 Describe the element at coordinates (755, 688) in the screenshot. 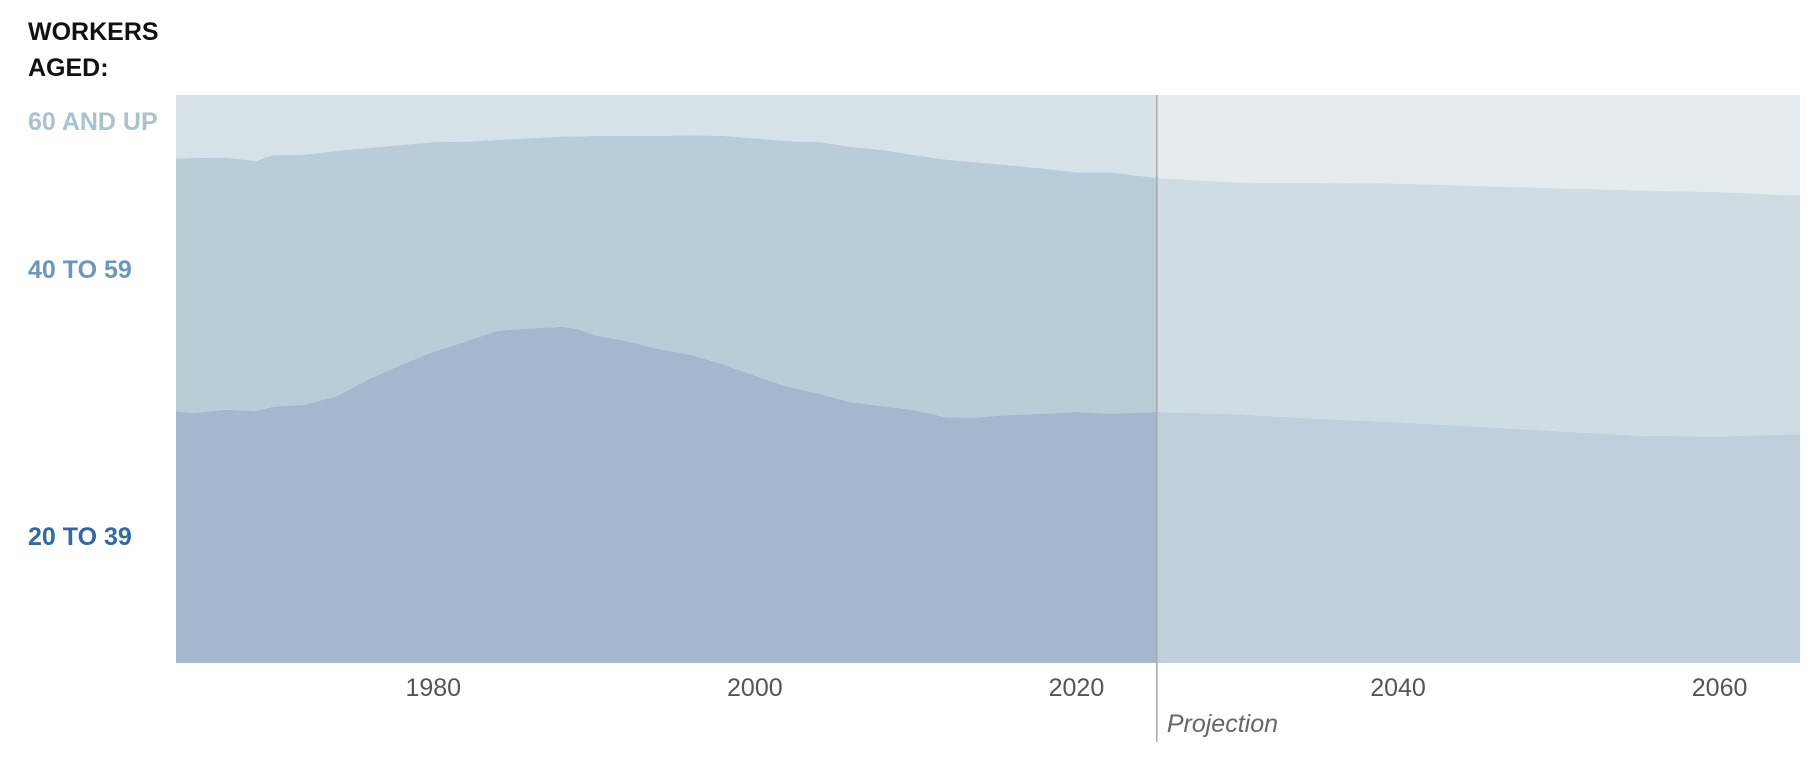

I see `x-tick-2000: 2000` at that location.